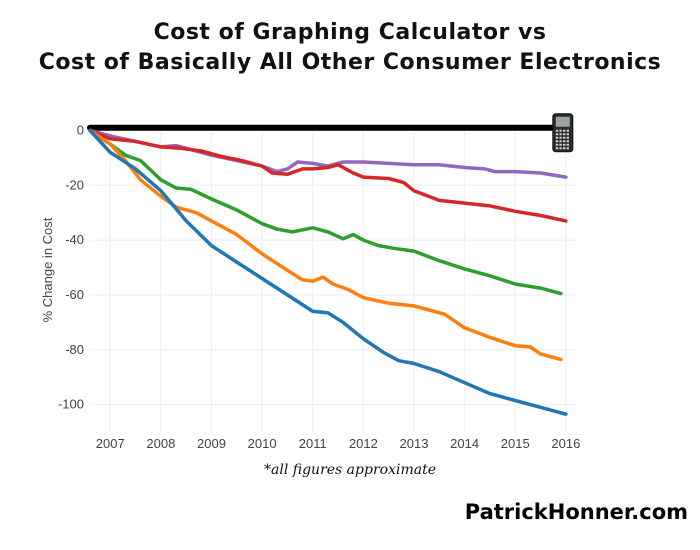  I want to click on watermark: PatrickHonner.com, so click(576, 512).